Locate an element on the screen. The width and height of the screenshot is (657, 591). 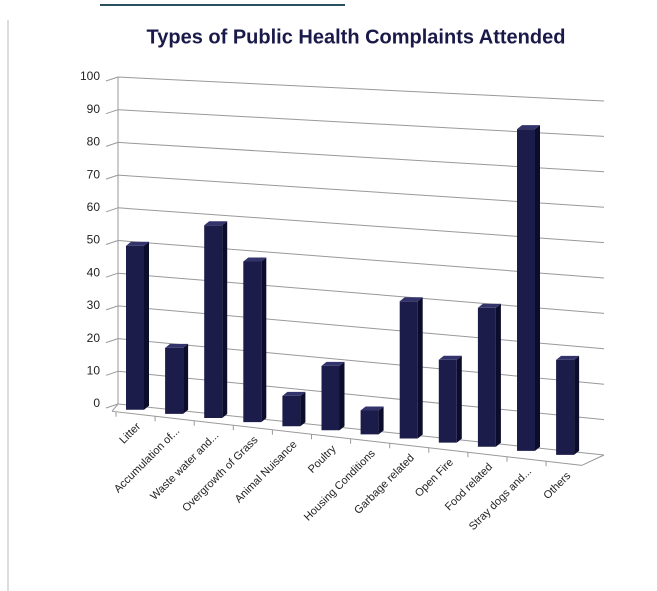
y-tick-label: 50 is located at coordinates (94, 240).